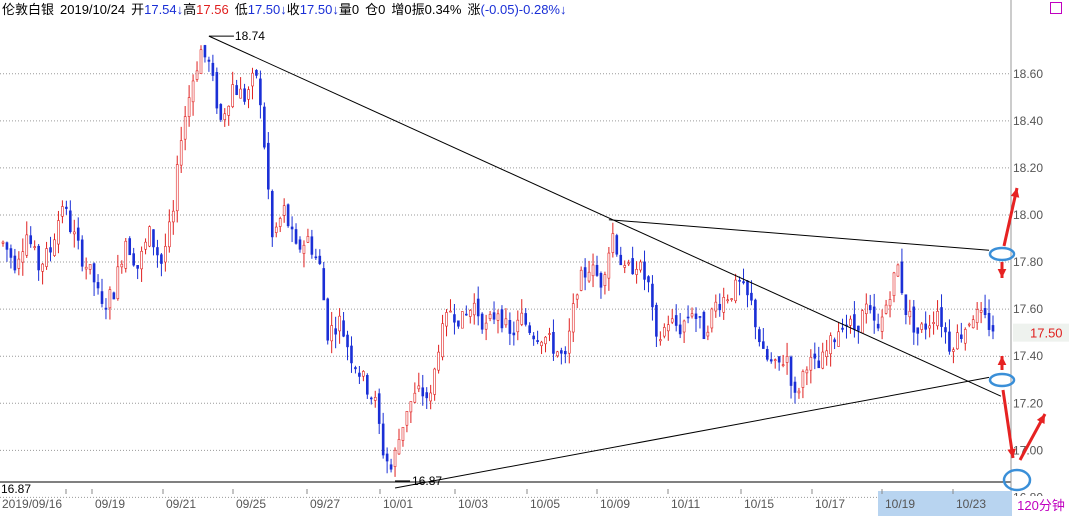  I want to click on x-tick-label: 10/17, so click(830, 504).